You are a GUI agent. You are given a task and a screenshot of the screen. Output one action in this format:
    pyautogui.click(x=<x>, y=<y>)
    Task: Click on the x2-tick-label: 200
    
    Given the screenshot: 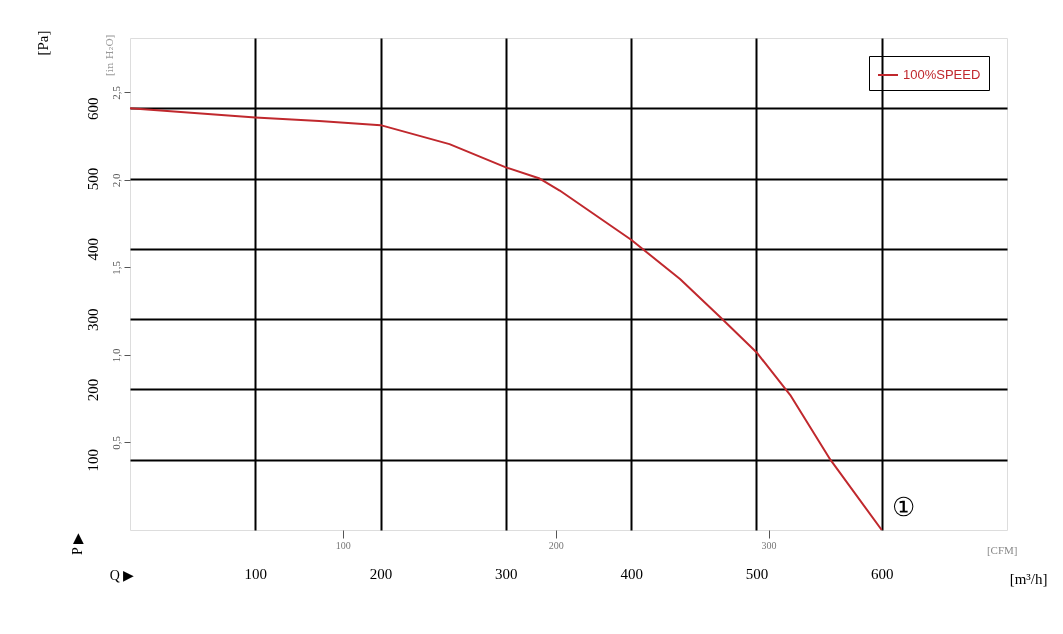 What is the action you would take?
    pyautogui.click(x=556, y=545)
    